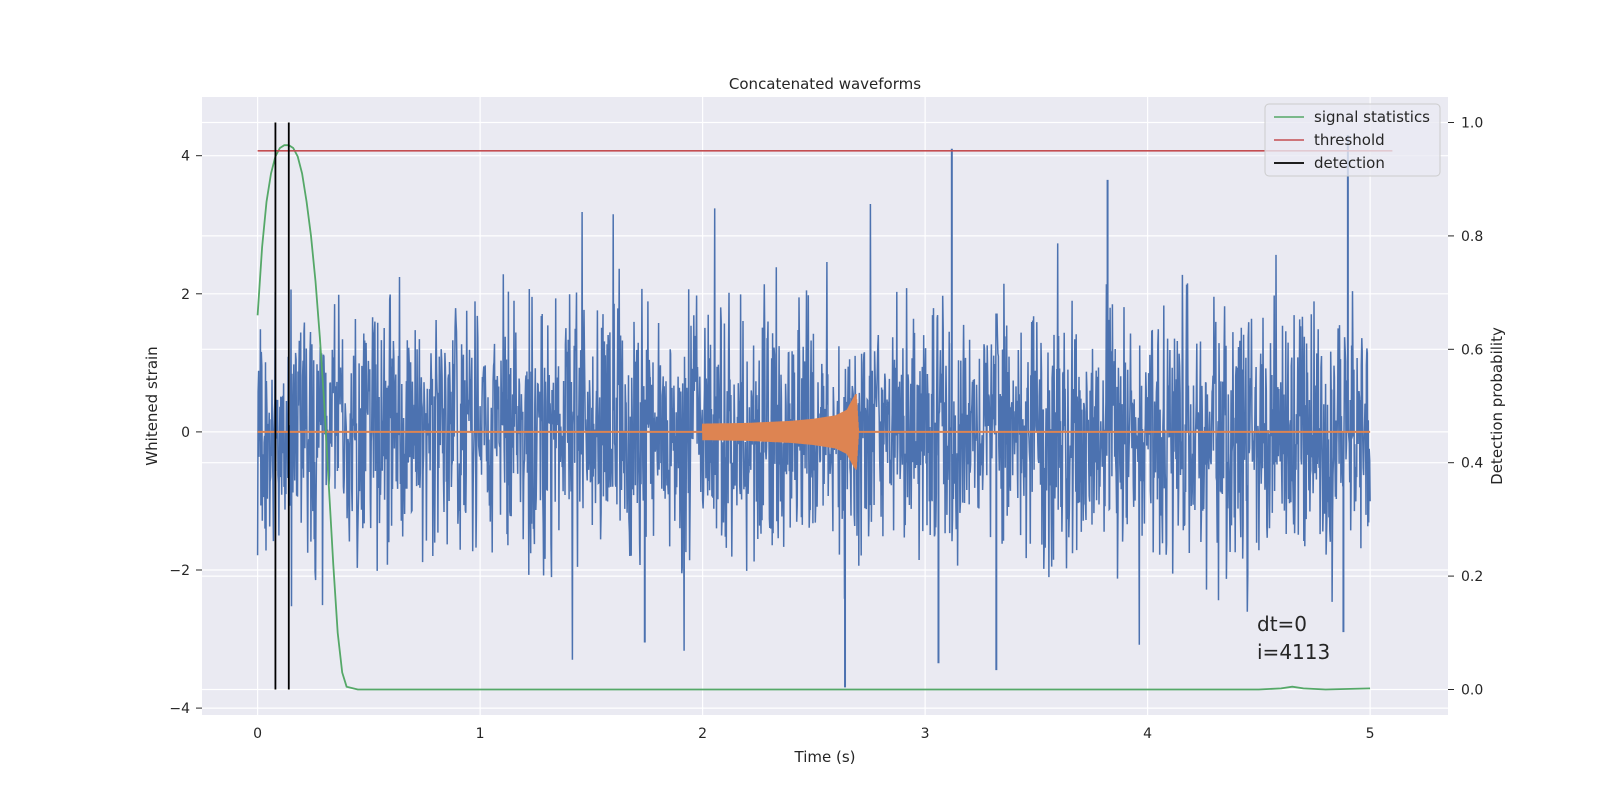  Describe the element at coordinates (152, 405) in the screenshot. I see `y-axis-label: Whitened strain` at that location.